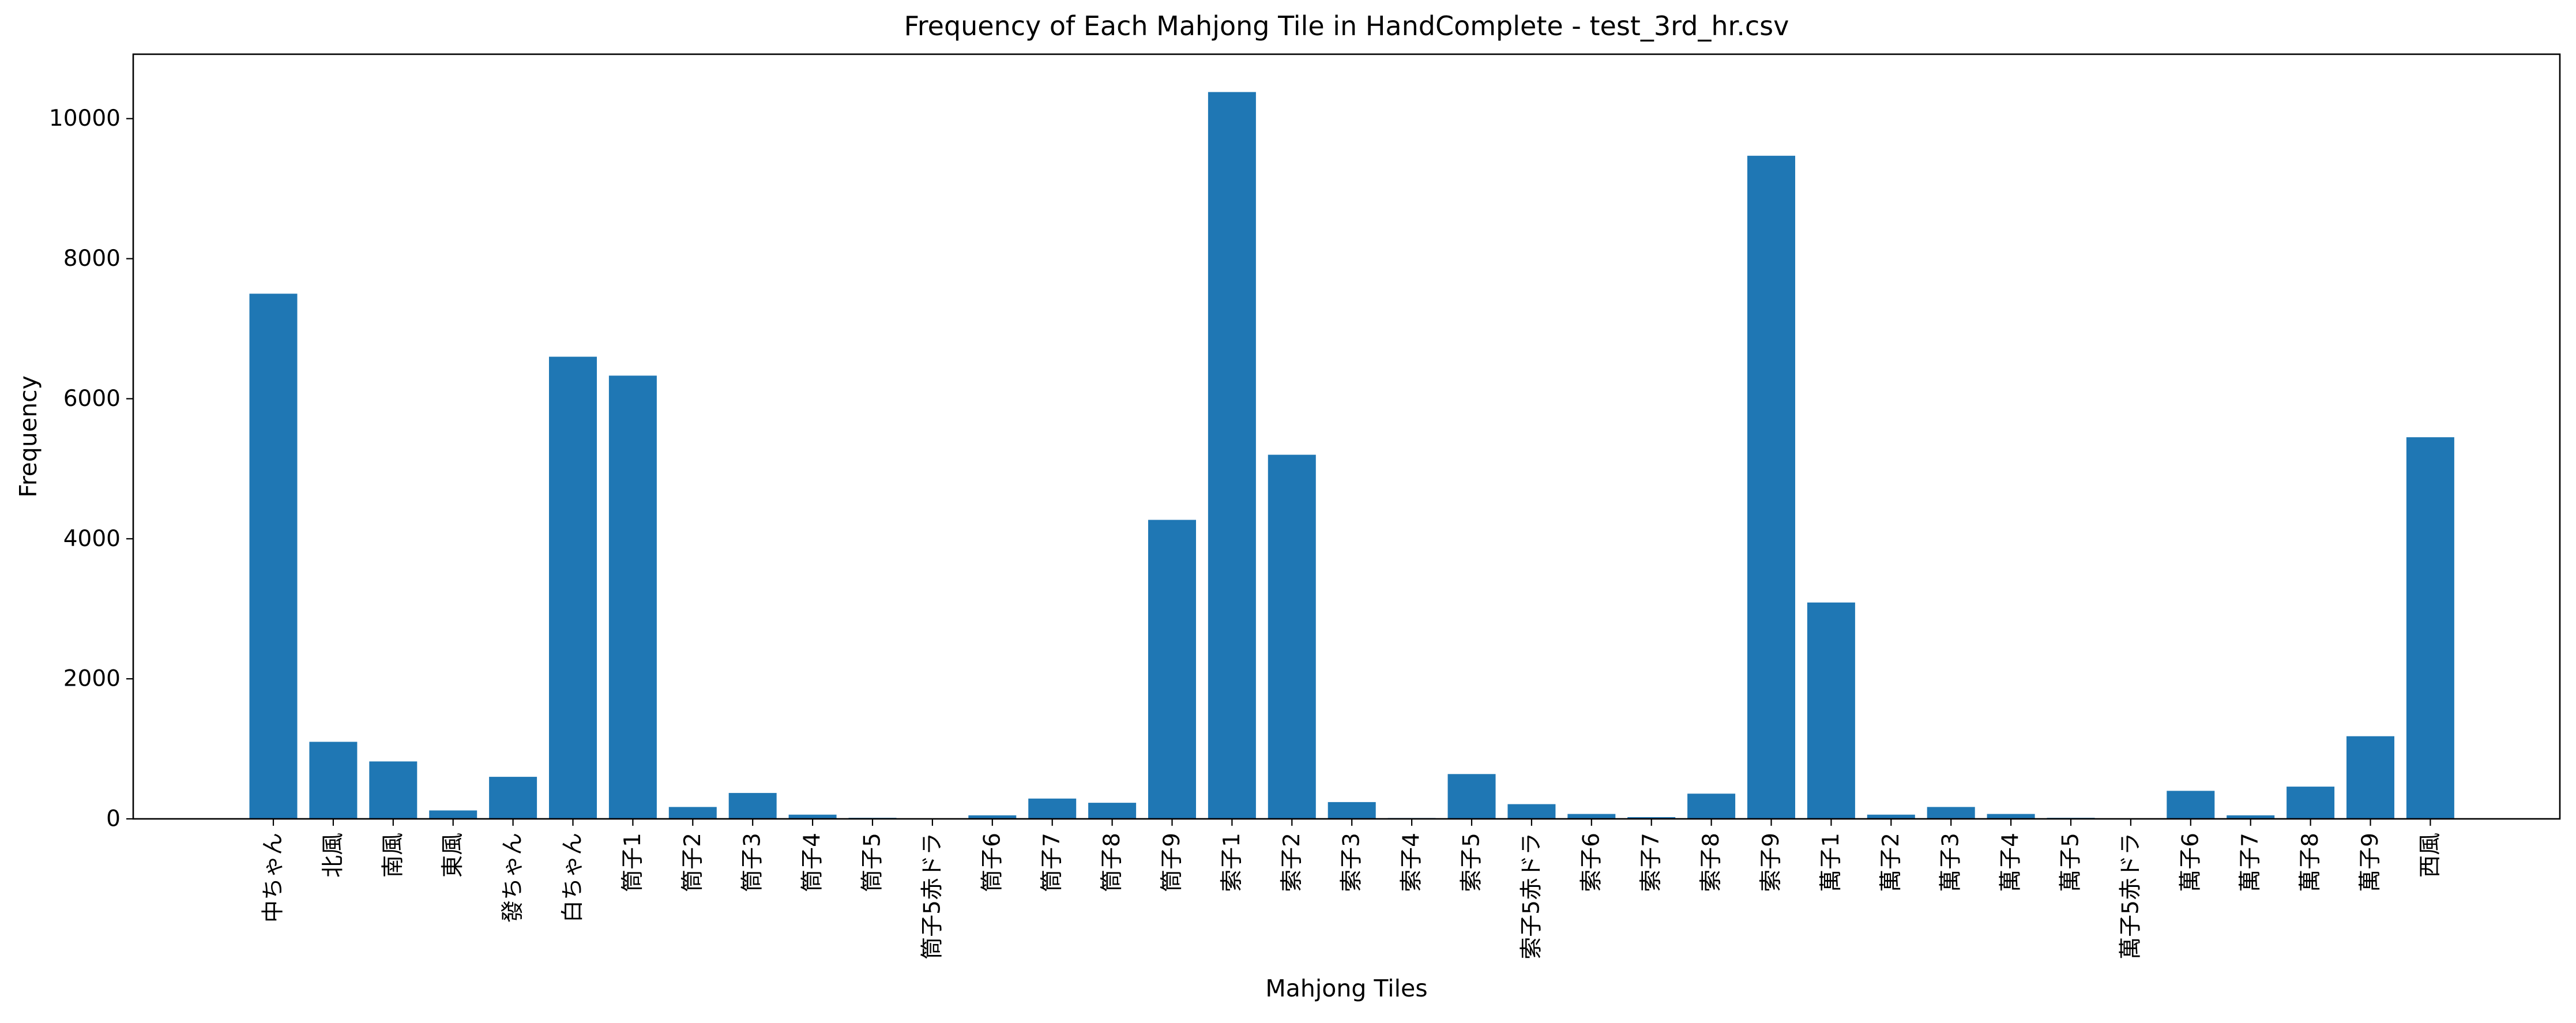  What do you see at coordinates (1346, 989) in the screenshot?
I see `x-axis-label: Mahjong Tiles` at bounding box center [1346, 989].